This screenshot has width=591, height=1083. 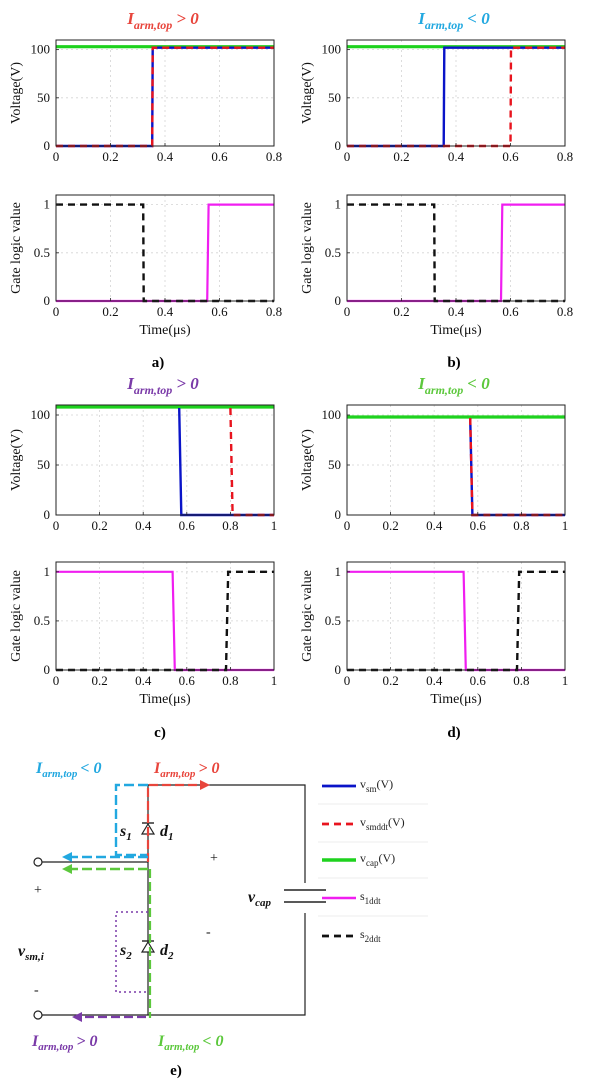 I want to click on path-red-current, so click(x=173, y=822).